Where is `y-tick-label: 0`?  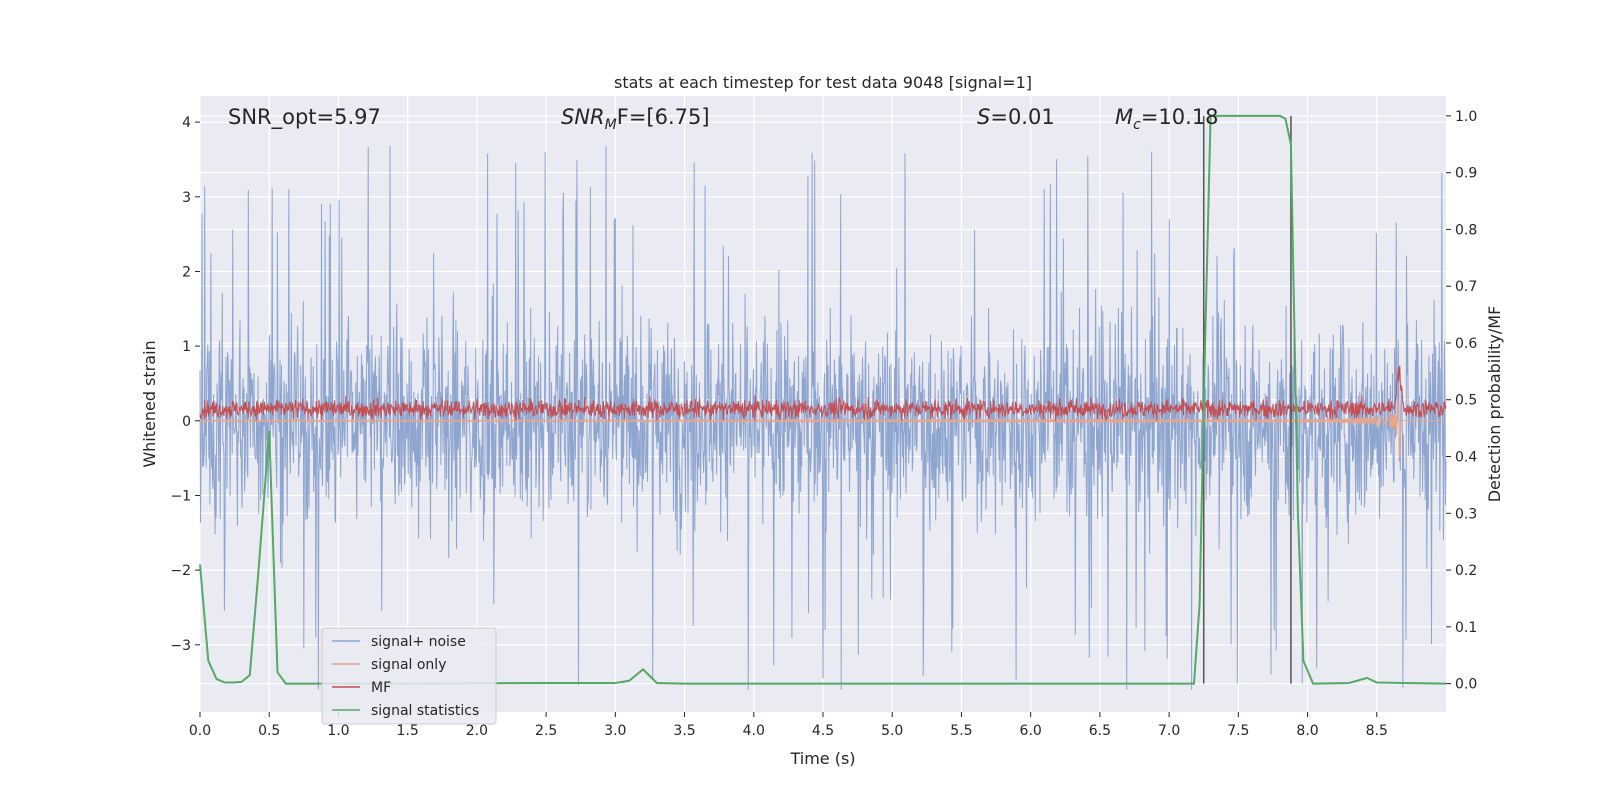
y-tick-label: 0 is located at coordinates (186, 422).